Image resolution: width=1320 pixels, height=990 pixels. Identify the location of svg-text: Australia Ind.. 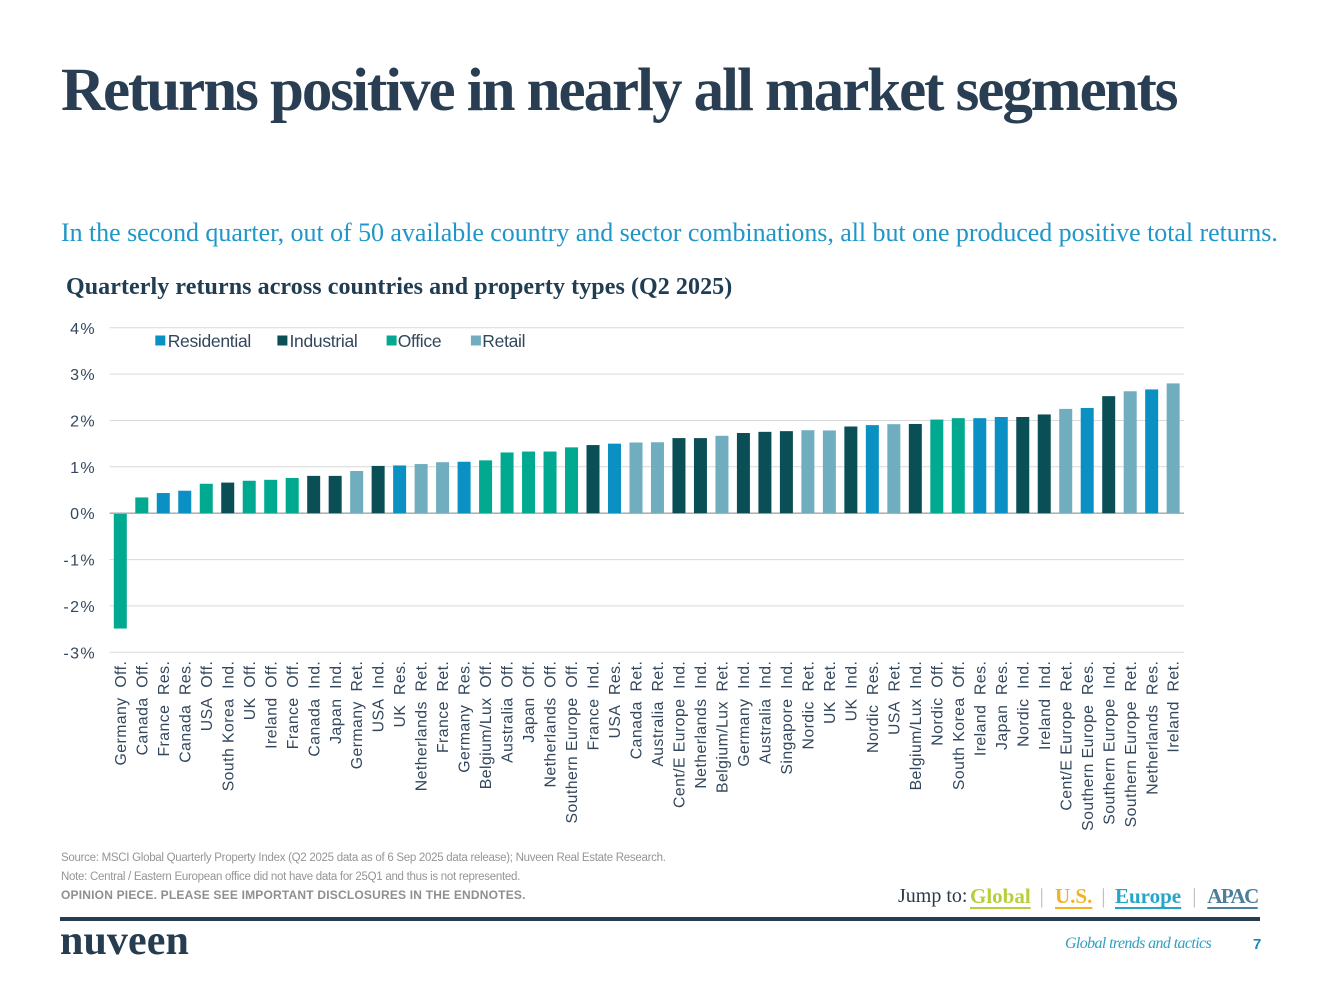
(766, 712).